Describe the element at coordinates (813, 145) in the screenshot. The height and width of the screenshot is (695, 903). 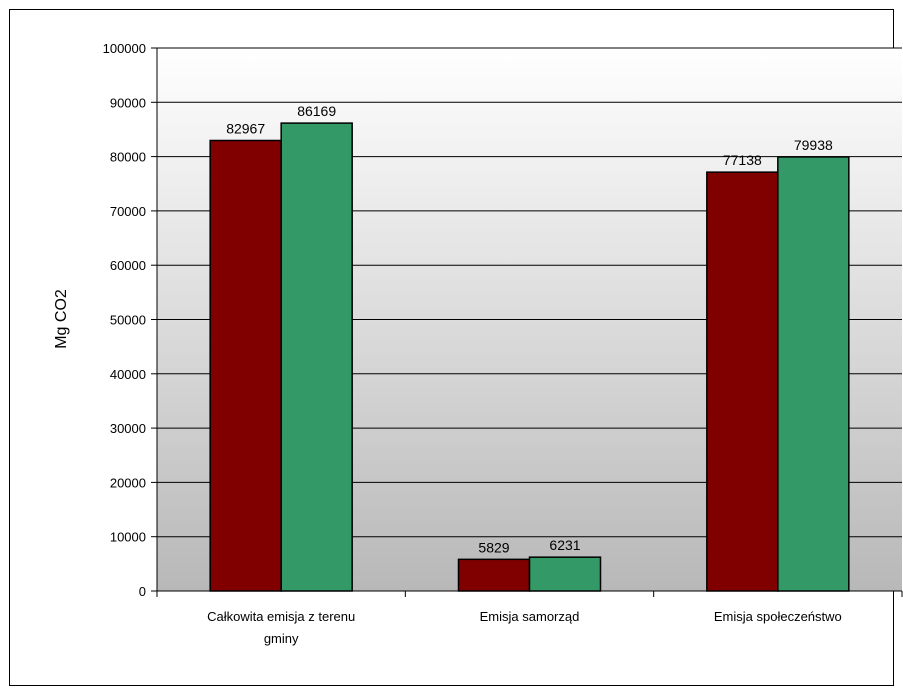
I see `data-label: 79938` at that location.